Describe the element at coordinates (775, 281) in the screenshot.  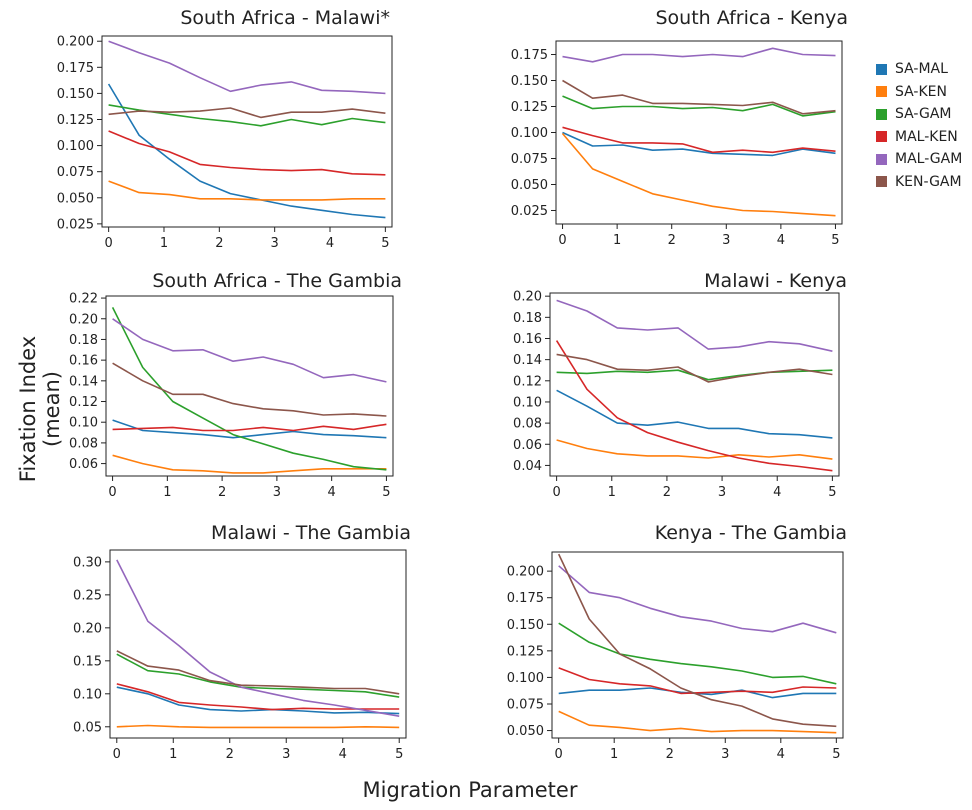
I see `panel-title: Malawi - Kenya` at that location.